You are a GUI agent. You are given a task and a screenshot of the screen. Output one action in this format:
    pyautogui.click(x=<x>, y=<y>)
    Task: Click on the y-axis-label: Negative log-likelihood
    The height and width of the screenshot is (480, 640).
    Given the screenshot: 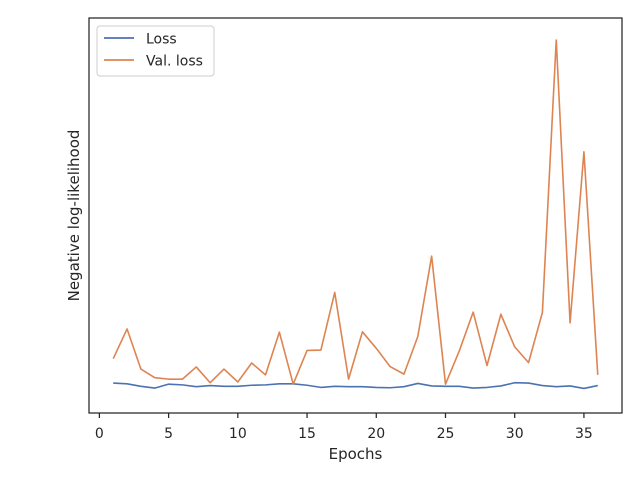 What is the action you would take?
    pyautogui.click(x=74, y=216)
    